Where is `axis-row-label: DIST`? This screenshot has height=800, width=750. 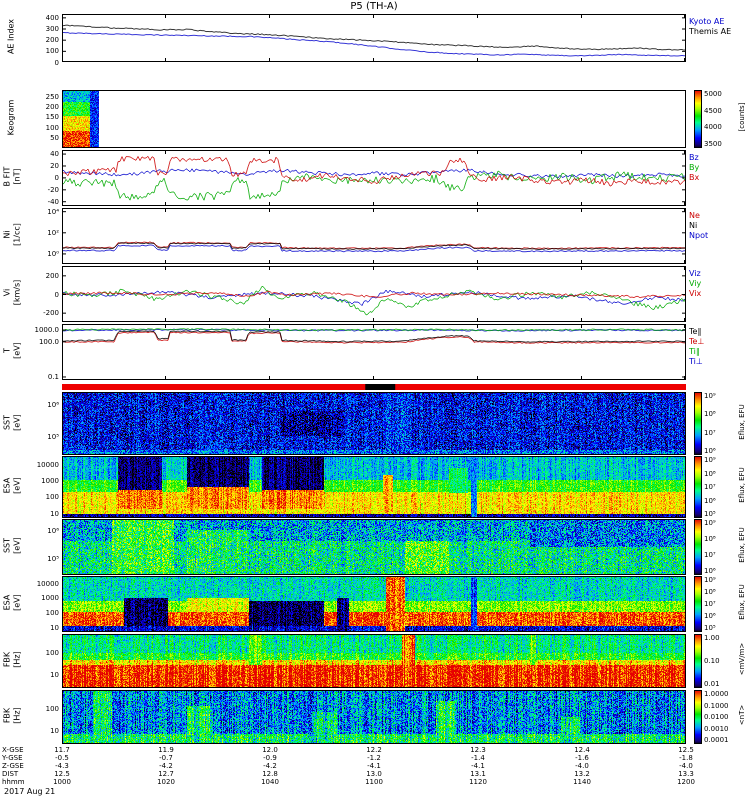 axis-row-label: DIST is located at coordinates (10, 774).